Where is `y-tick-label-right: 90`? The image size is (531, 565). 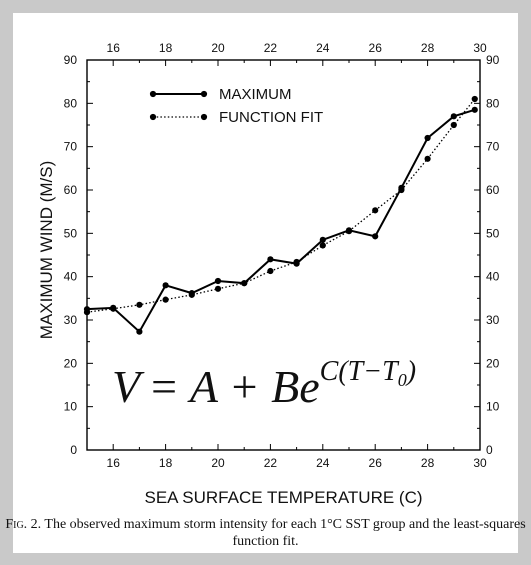
y-tick-label-right: 90 is located at coordinates (493, 60).